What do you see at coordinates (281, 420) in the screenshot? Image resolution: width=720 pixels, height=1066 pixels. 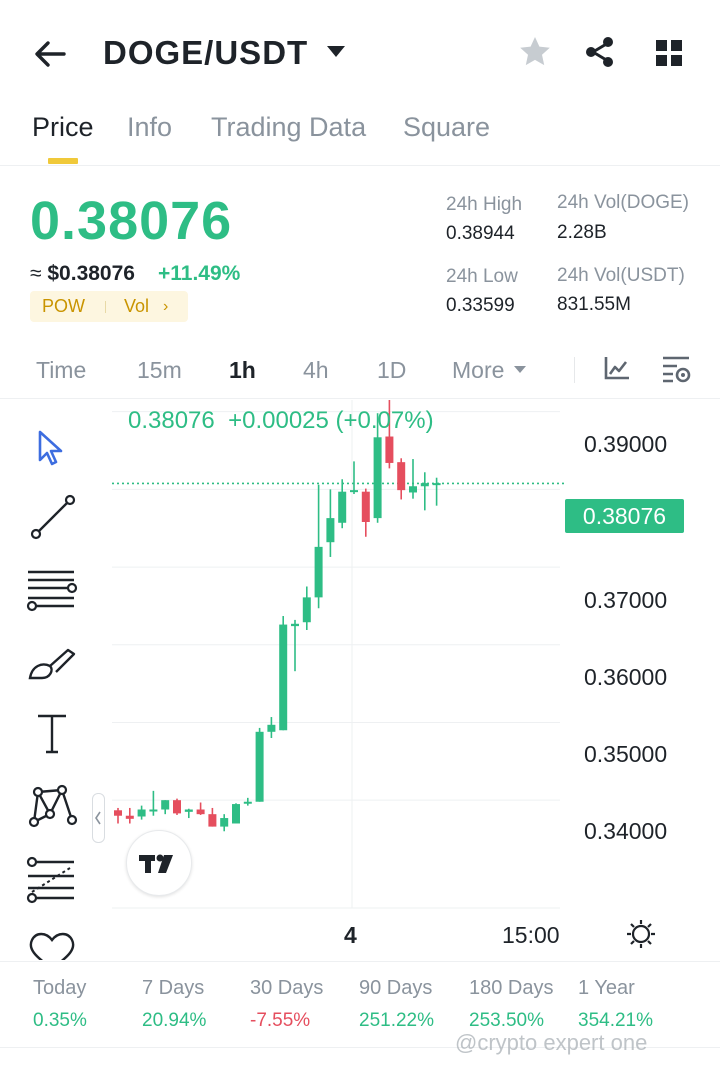 I see `chart-legend: 0.38076 +0.00025 (+0.07%)` at bounding box center [281, 420].